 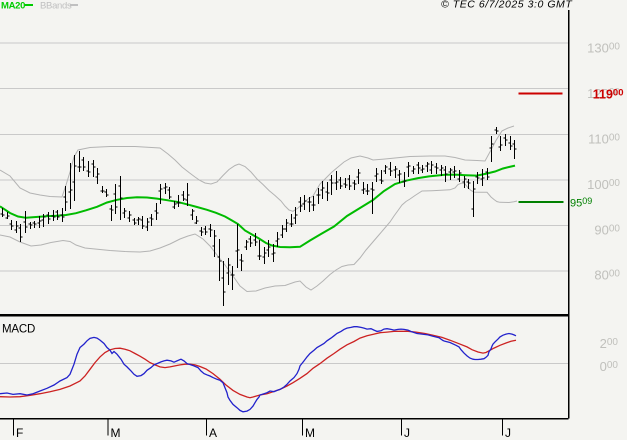 I want to click on svg-text: BBands, so click(x=56, y=6).